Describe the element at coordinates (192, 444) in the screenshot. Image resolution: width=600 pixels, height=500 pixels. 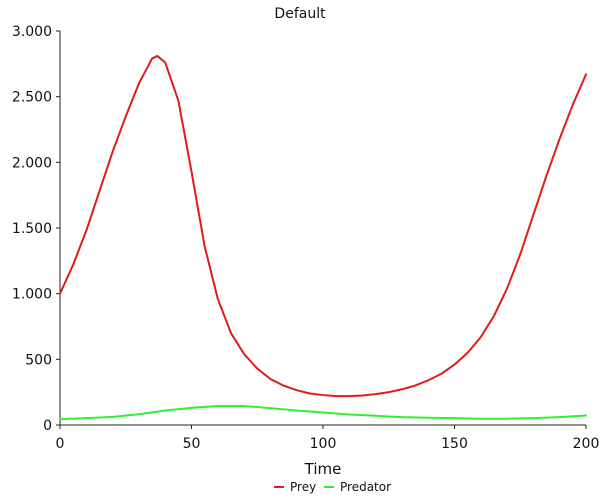
I see `x-tick-label: 50` at that location.